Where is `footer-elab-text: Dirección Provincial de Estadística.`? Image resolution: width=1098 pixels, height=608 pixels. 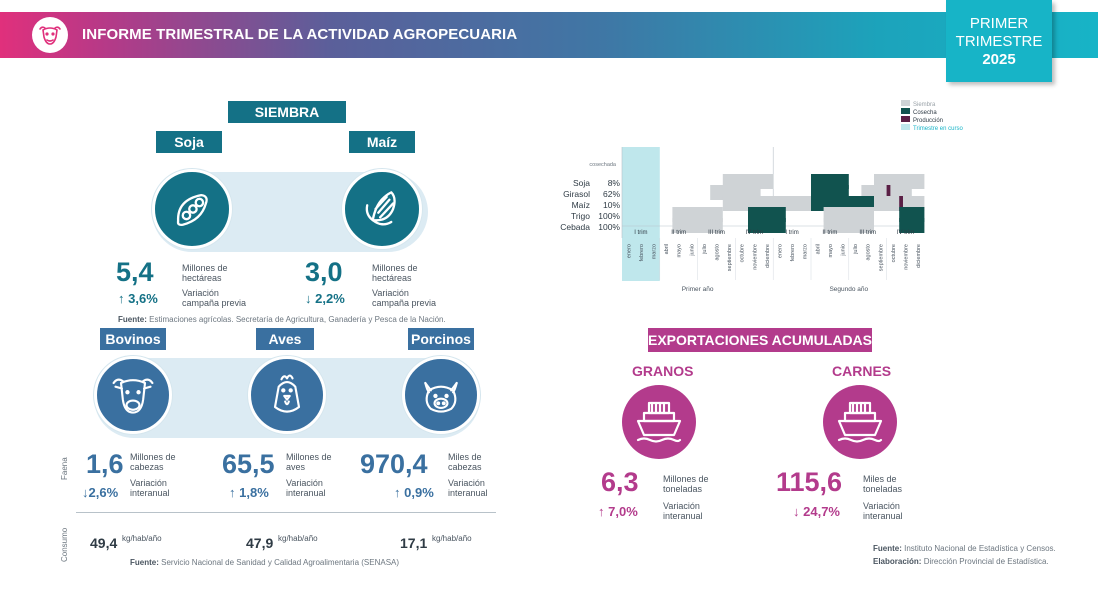
footer-elab-text: Dirección Provincial de Estadística. is located at coordinates (986, 561).